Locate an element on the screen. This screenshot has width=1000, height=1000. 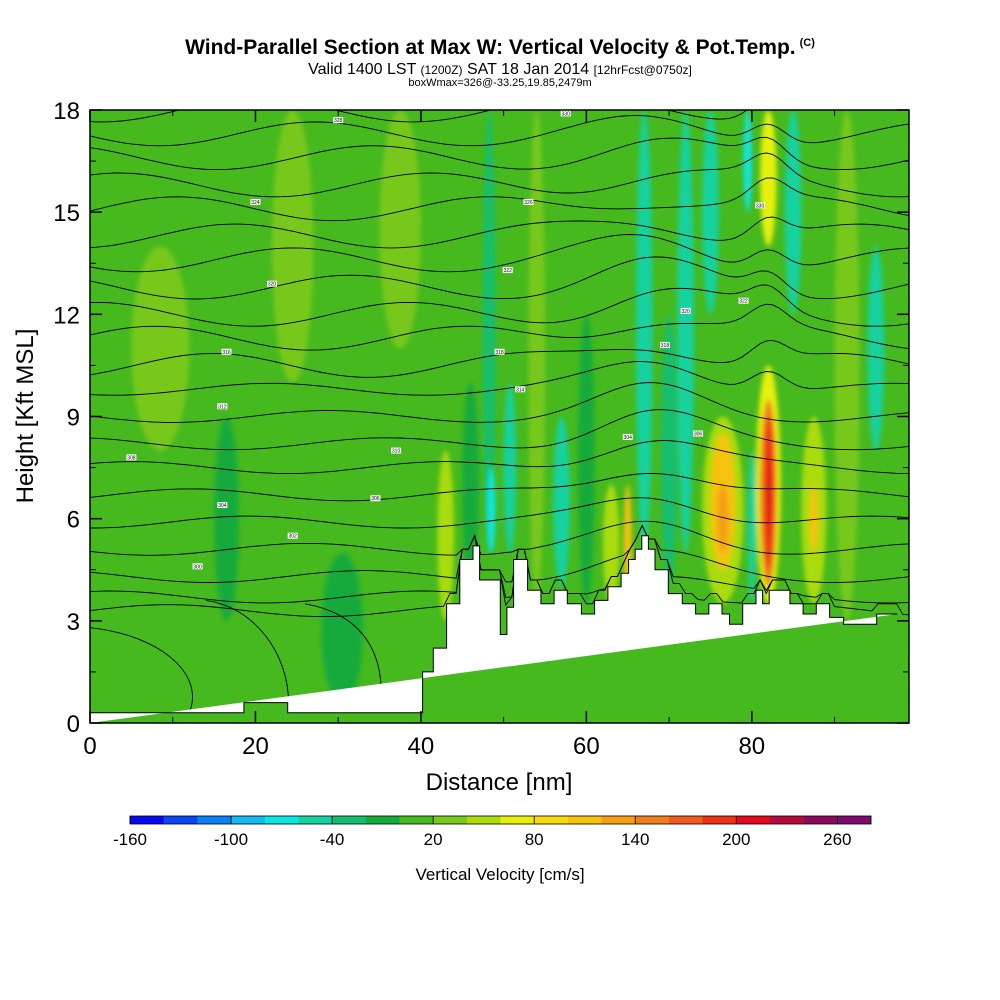
colorbar-tick-label-2: -40 is located at coordinates (332, 839).